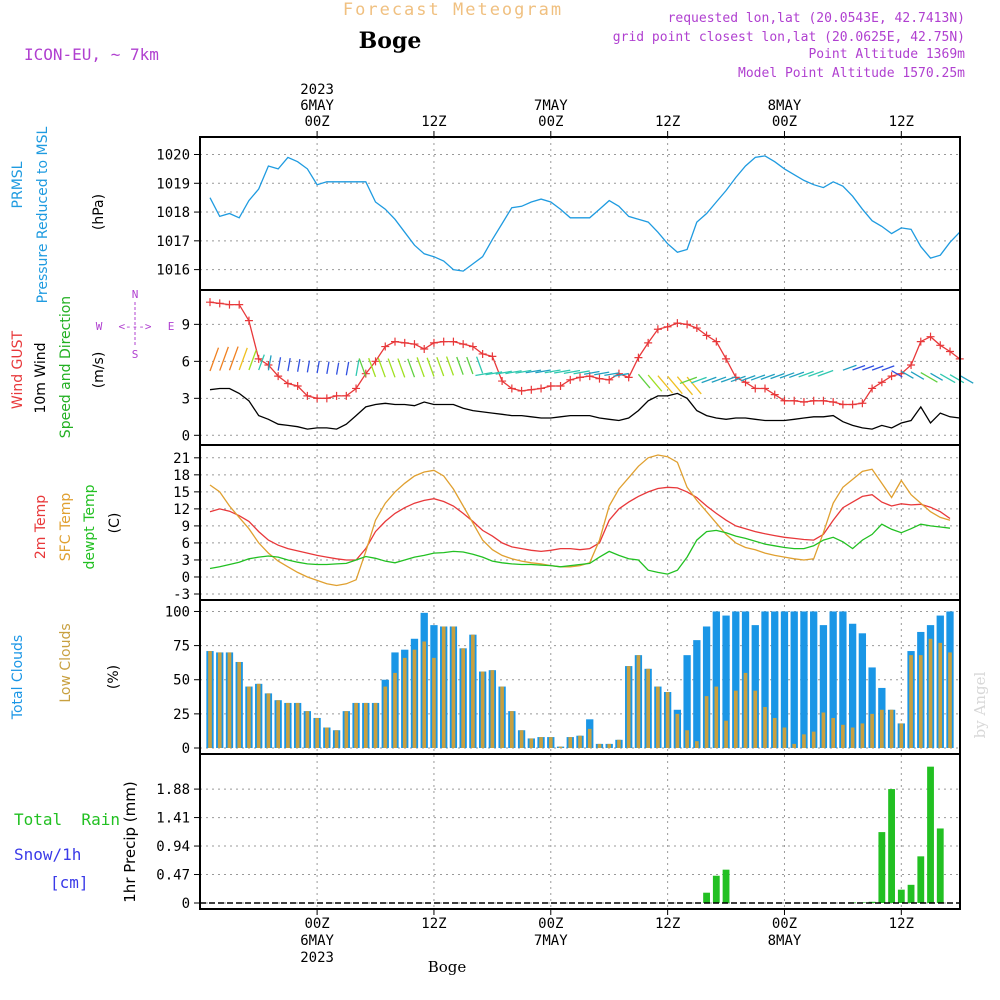  I want to click on requested-coords: requested lon,lat (20.0543E, 42.7413N), so click(816, 18).